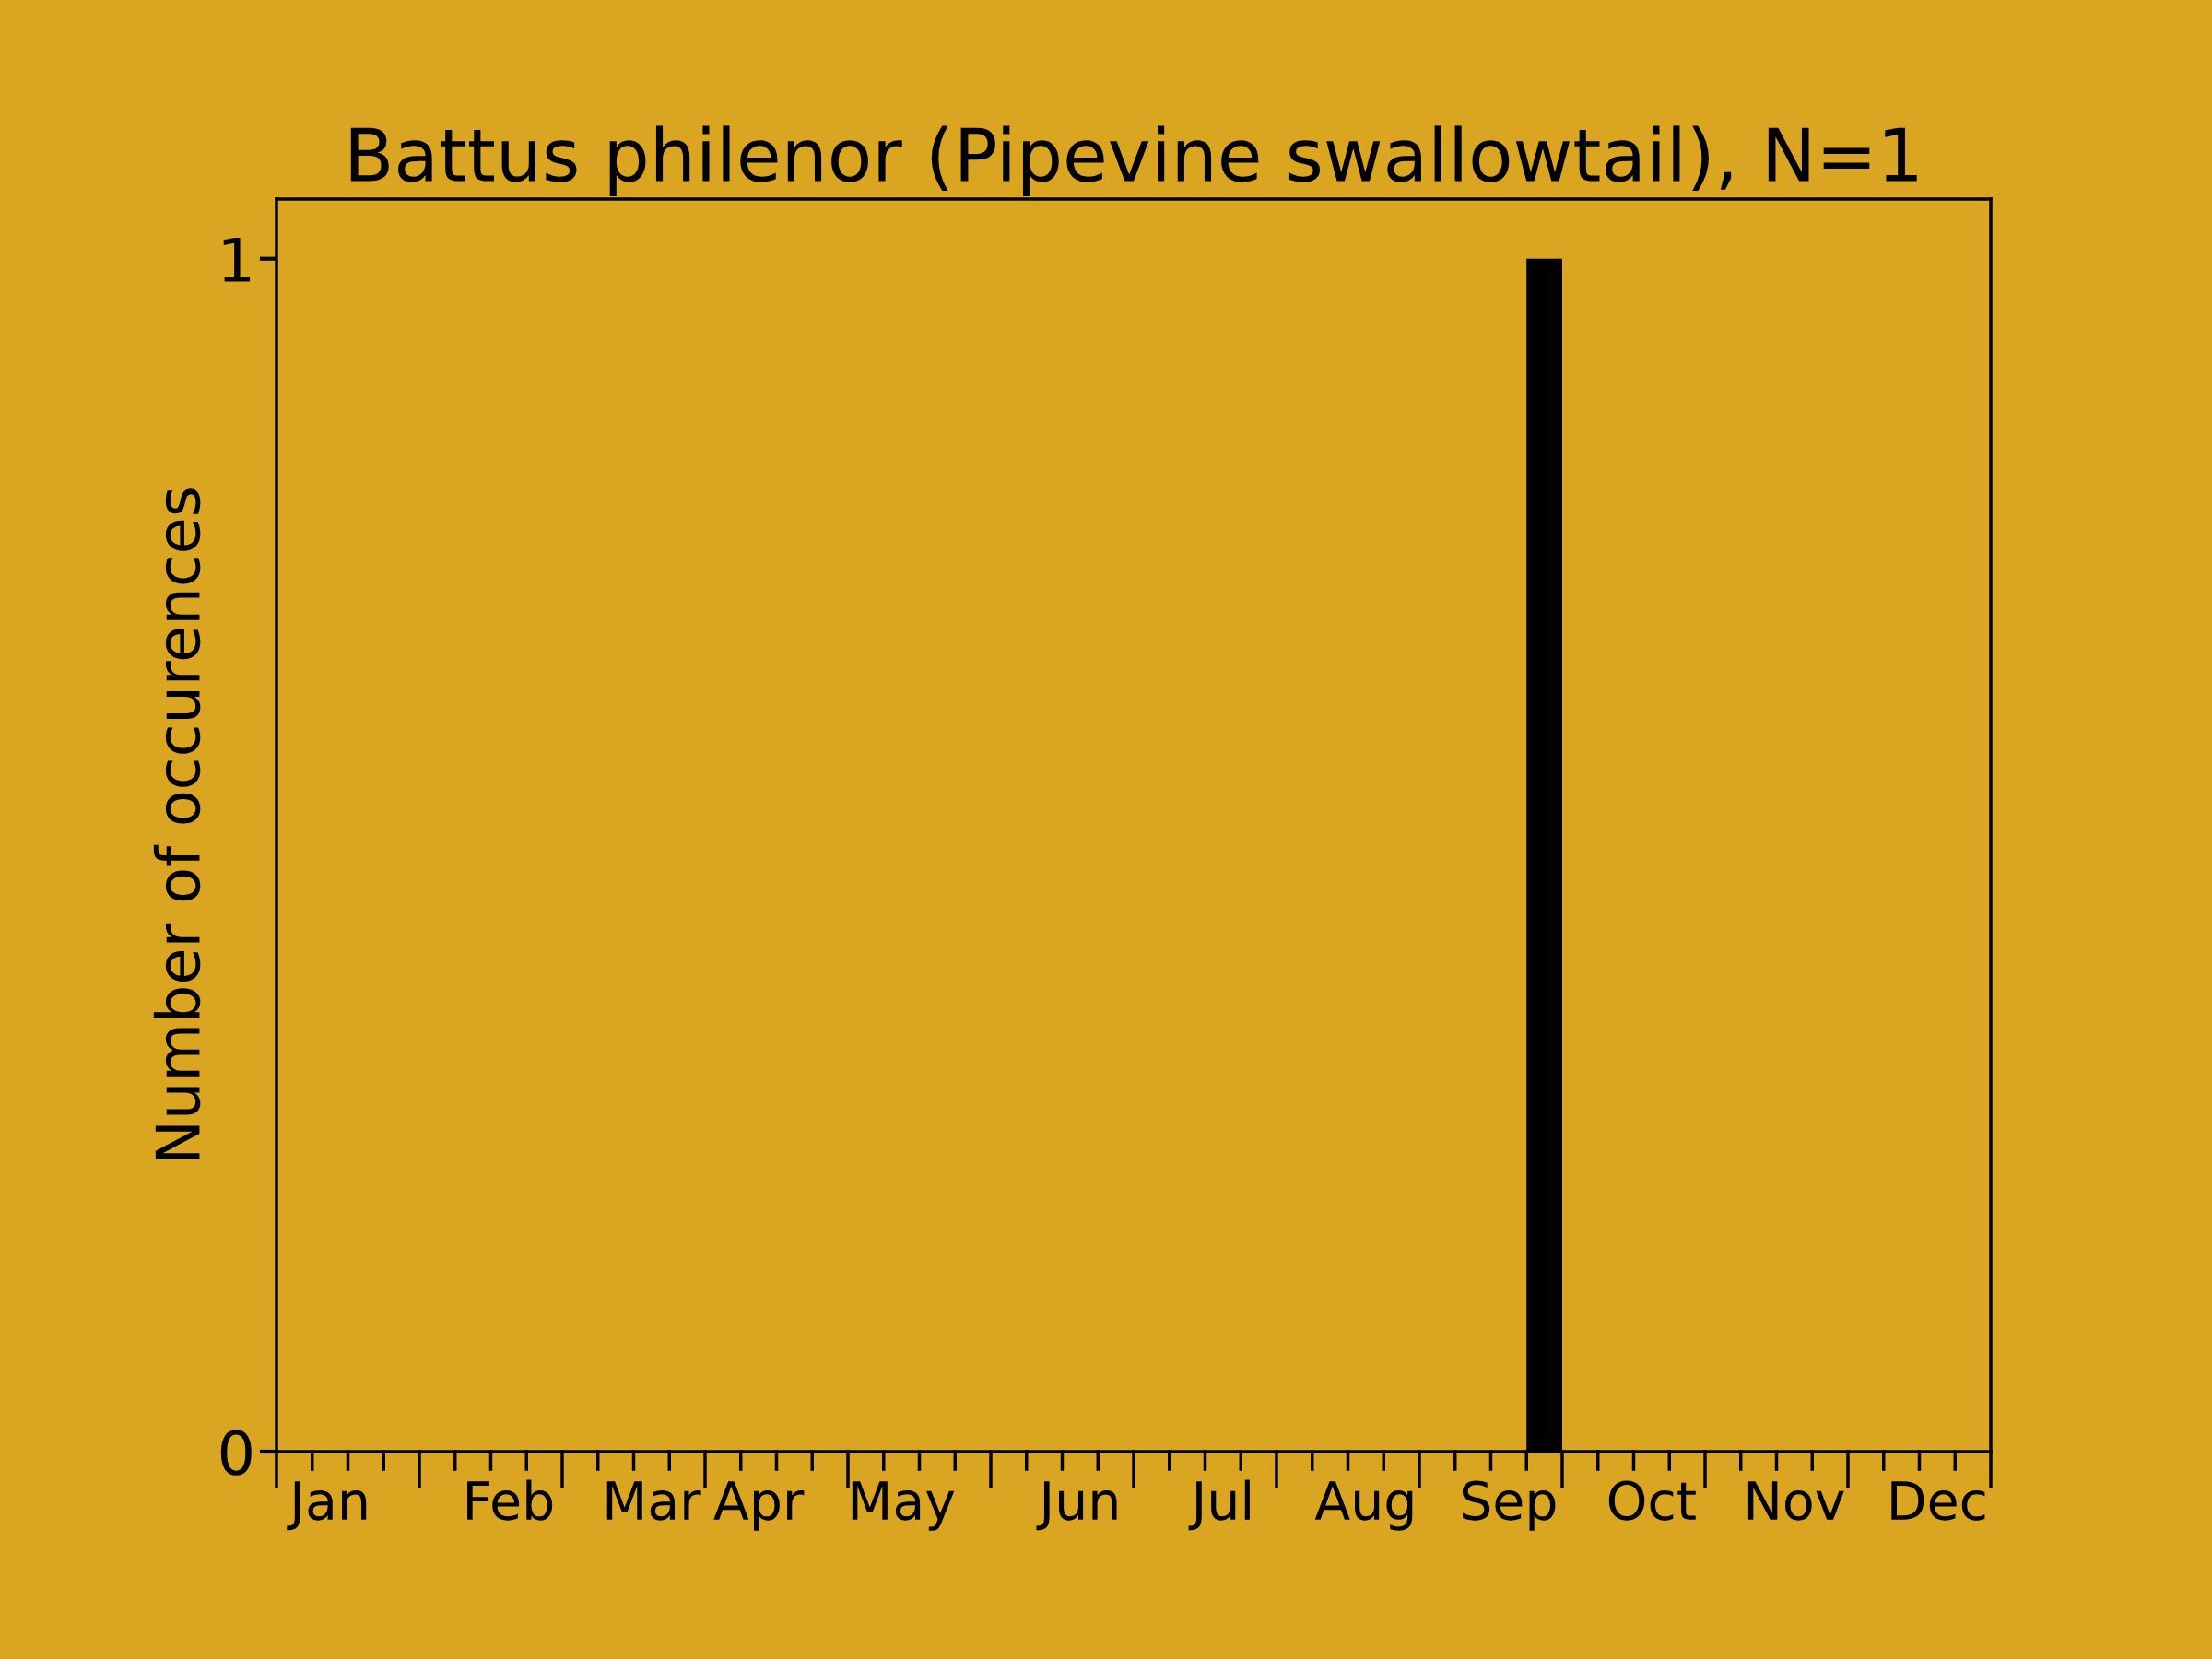 This screenshot has height=1659, width=2212. What do you see at coordinates (1133, 161) in the screenshot?
I see `chart-title: Battus philenor (Pipevine swallowtail), N=1` at bounding box center [1133, 161].